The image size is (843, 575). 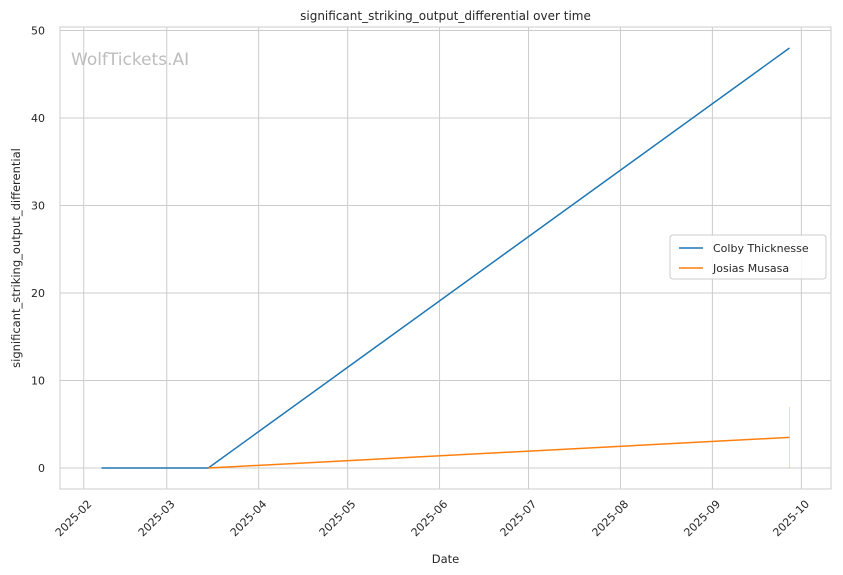 I want to click on x-tick-label: 2025-10, so click(x=791, y=519).